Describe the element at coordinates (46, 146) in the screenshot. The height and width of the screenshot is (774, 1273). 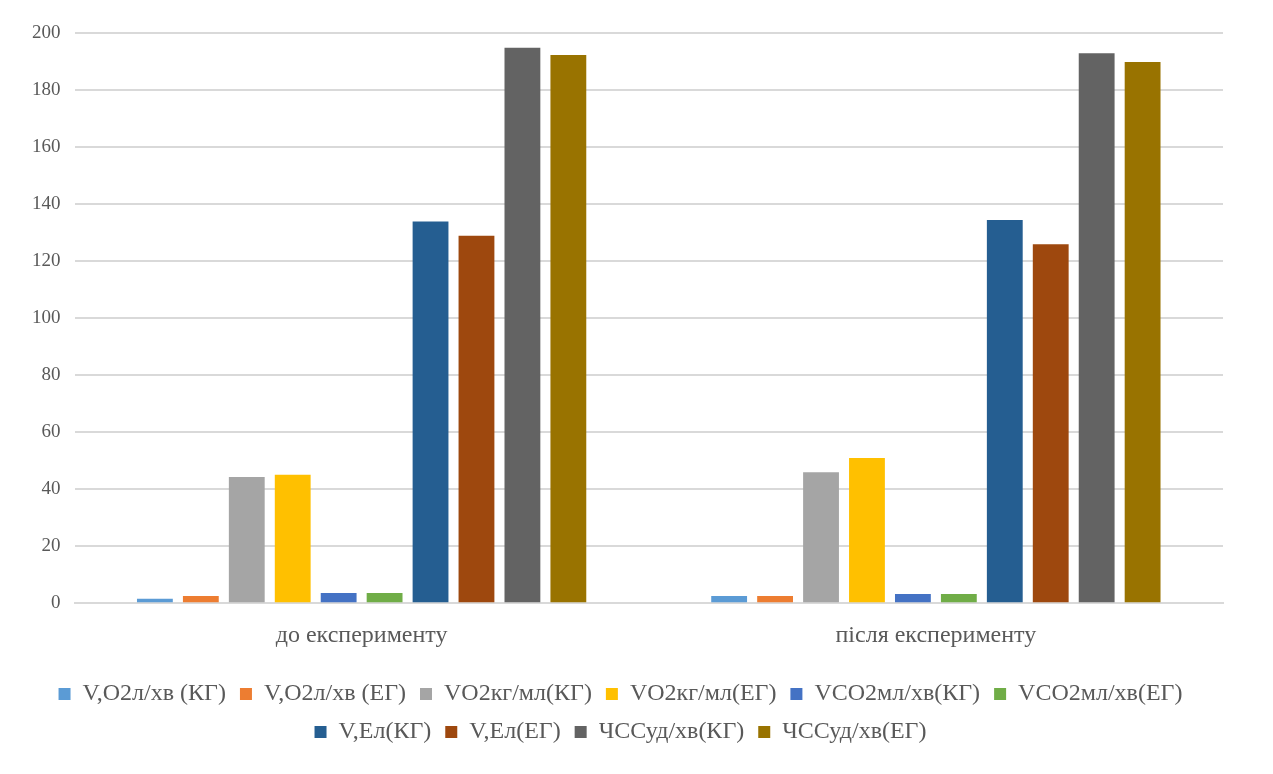
I see `y-tick-label: 160` at that location.